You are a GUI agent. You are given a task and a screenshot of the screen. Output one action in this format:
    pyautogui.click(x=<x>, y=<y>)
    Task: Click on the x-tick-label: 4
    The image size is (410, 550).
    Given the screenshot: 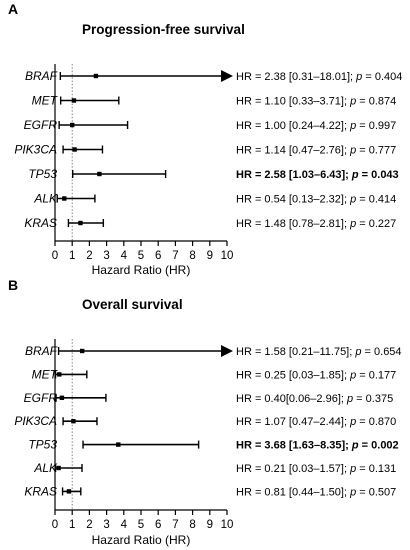 What is the action you would take?
    pyautogui.click(x=124, y=256)
    